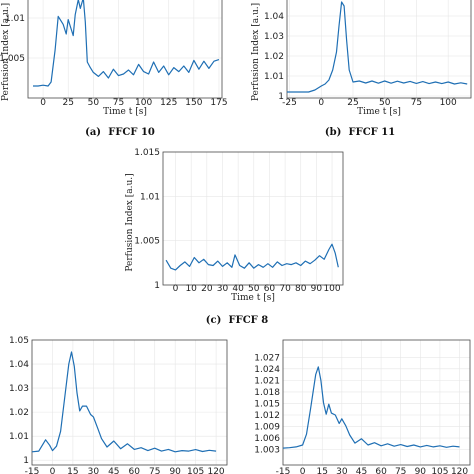 This screenshot has height=474, width=474. What do you see at coordinates (301, 289) in the screenshot?
I see `x-tick-label: 80` at bounding box center [301, 289].